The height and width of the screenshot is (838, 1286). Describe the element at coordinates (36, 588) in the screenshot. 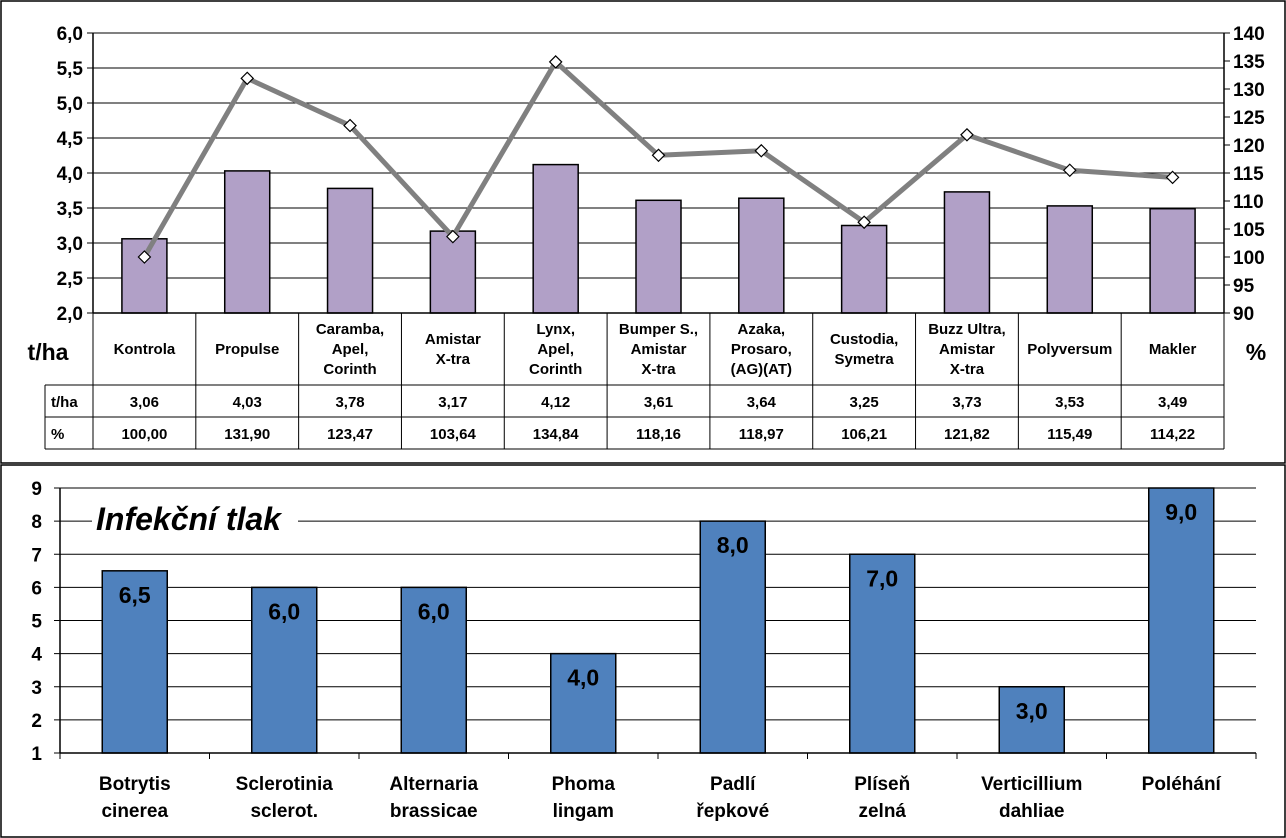

I see `y-tick-label: 6` at that location.